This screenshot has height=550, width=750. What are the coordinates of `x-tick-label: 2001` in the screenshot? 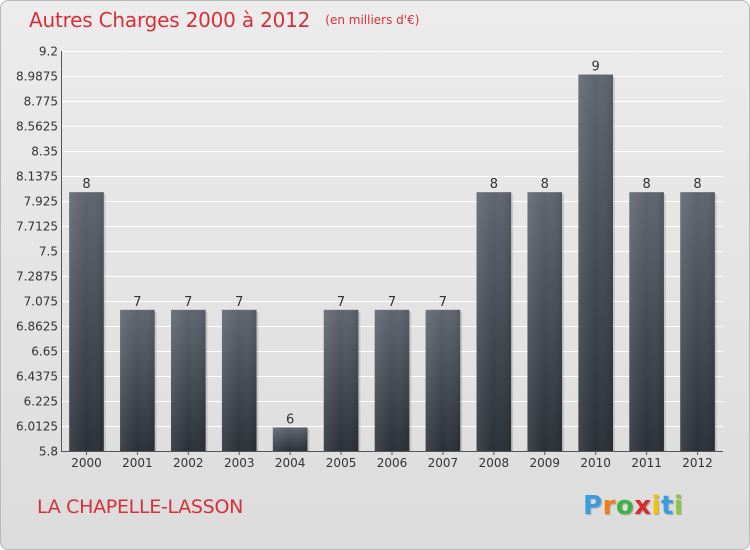 It's located at (137, 463).